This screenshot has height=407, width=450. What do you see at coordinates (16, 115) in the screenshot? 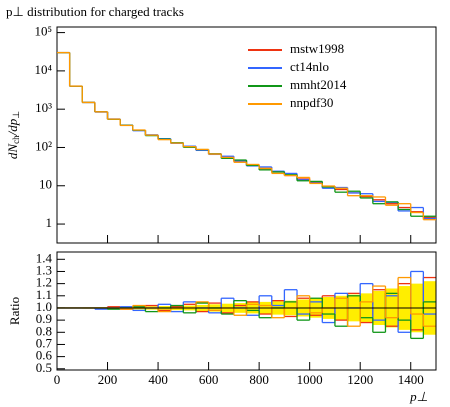
I see `y-label-part: ⊥` at bounding box center [16, 115].